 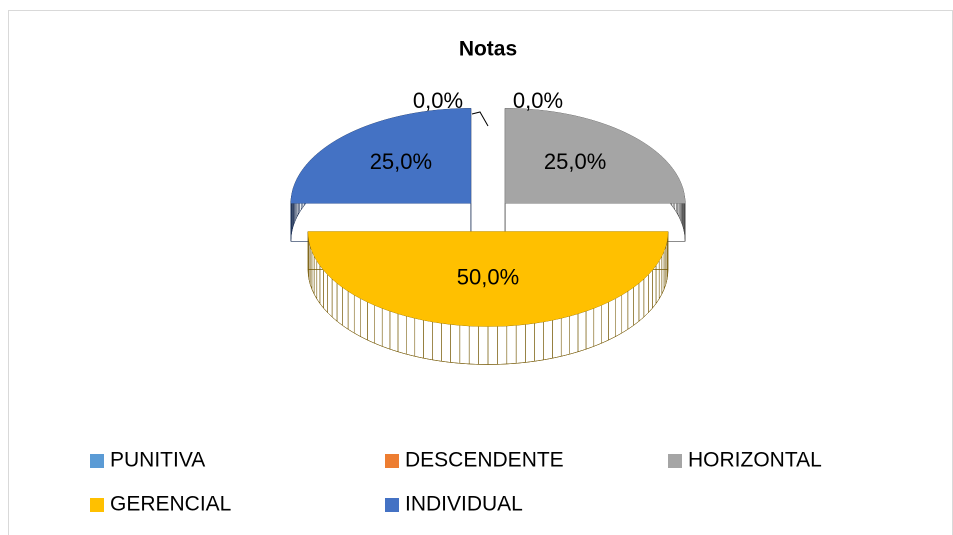 What do you see at coordinates (484, 460) in the screenshot?
I see `legend-label: DESCENDENTE` at bounding box center [484, 460].